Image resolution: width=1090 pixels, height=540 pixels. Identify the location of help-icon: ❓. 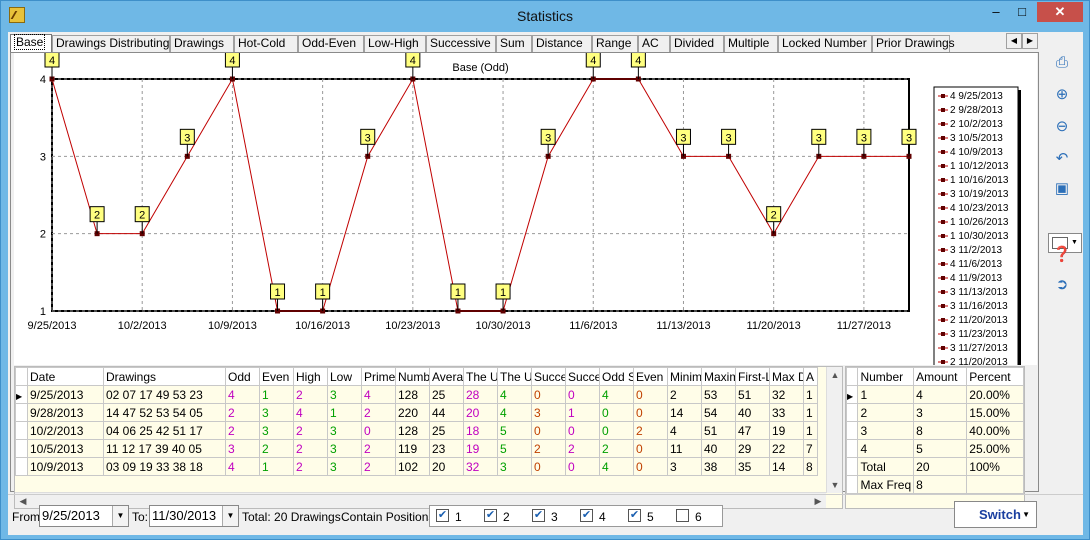
(1062, 254).